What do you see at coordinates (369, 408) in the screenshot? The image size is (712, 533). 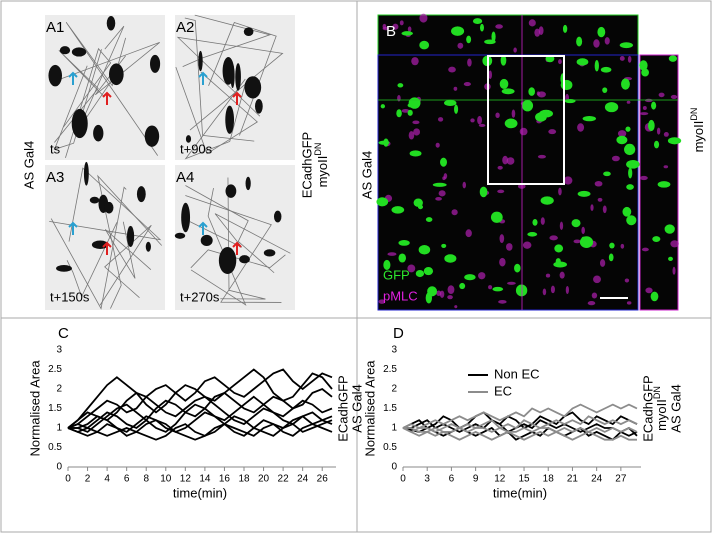 I see `y-axis-label: Normalised Area` at bounding box center [369, 408].